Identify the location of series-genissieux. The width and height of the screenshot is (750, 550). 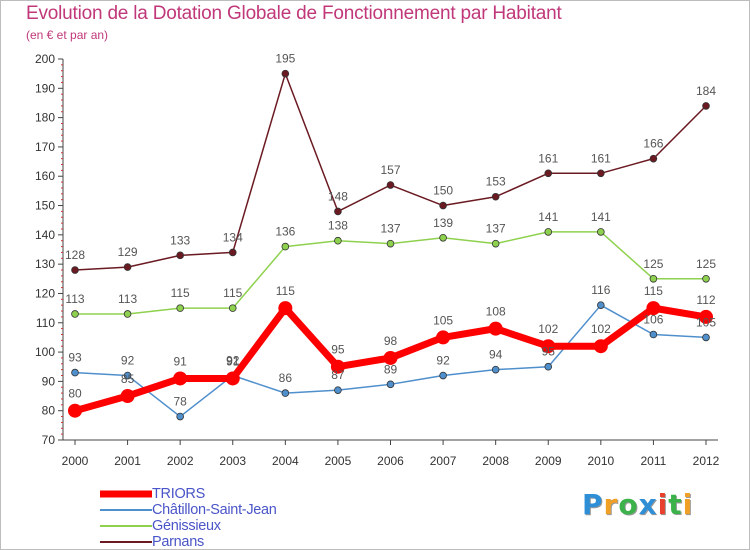
(390, 273).